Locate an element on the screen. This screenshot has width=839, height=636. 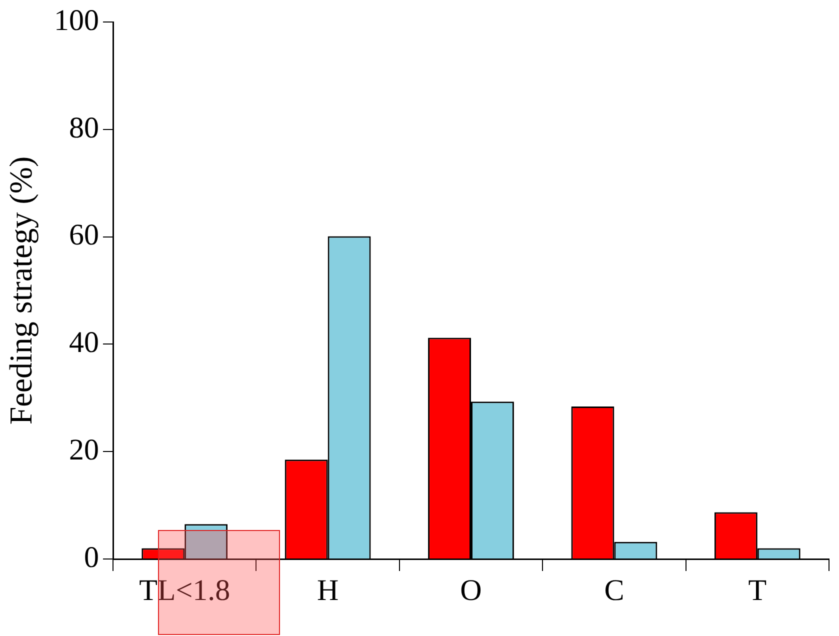
y-tick-label: 60 is located at coordinates (84, 235).